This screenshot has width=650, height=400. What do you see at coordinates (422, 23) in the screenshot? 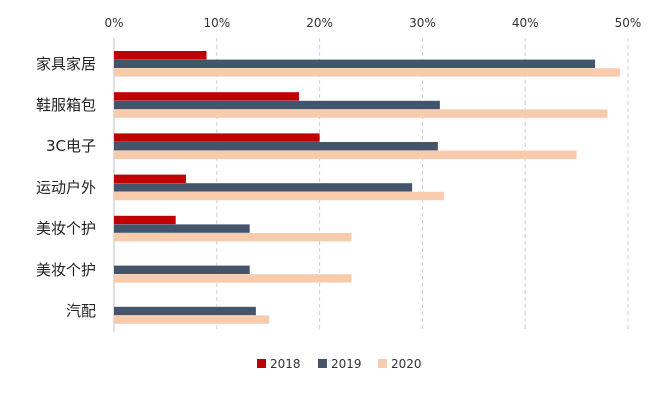
I see `x-tick-label: 30%` at bounding box center [422, 23].